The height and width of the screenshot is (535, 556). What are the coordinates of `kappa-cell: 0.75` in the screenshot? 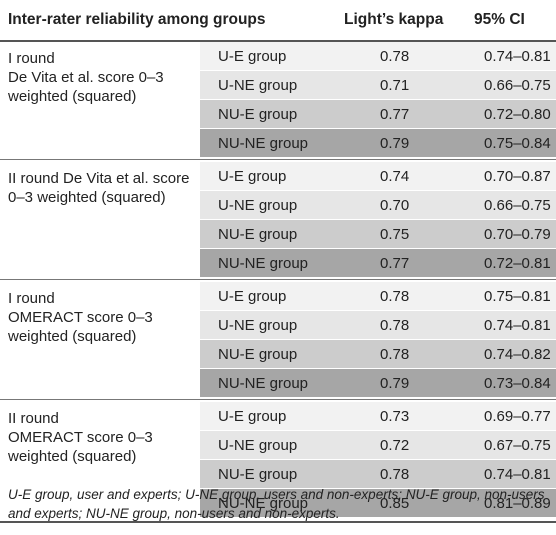 It's located at (395, 234).